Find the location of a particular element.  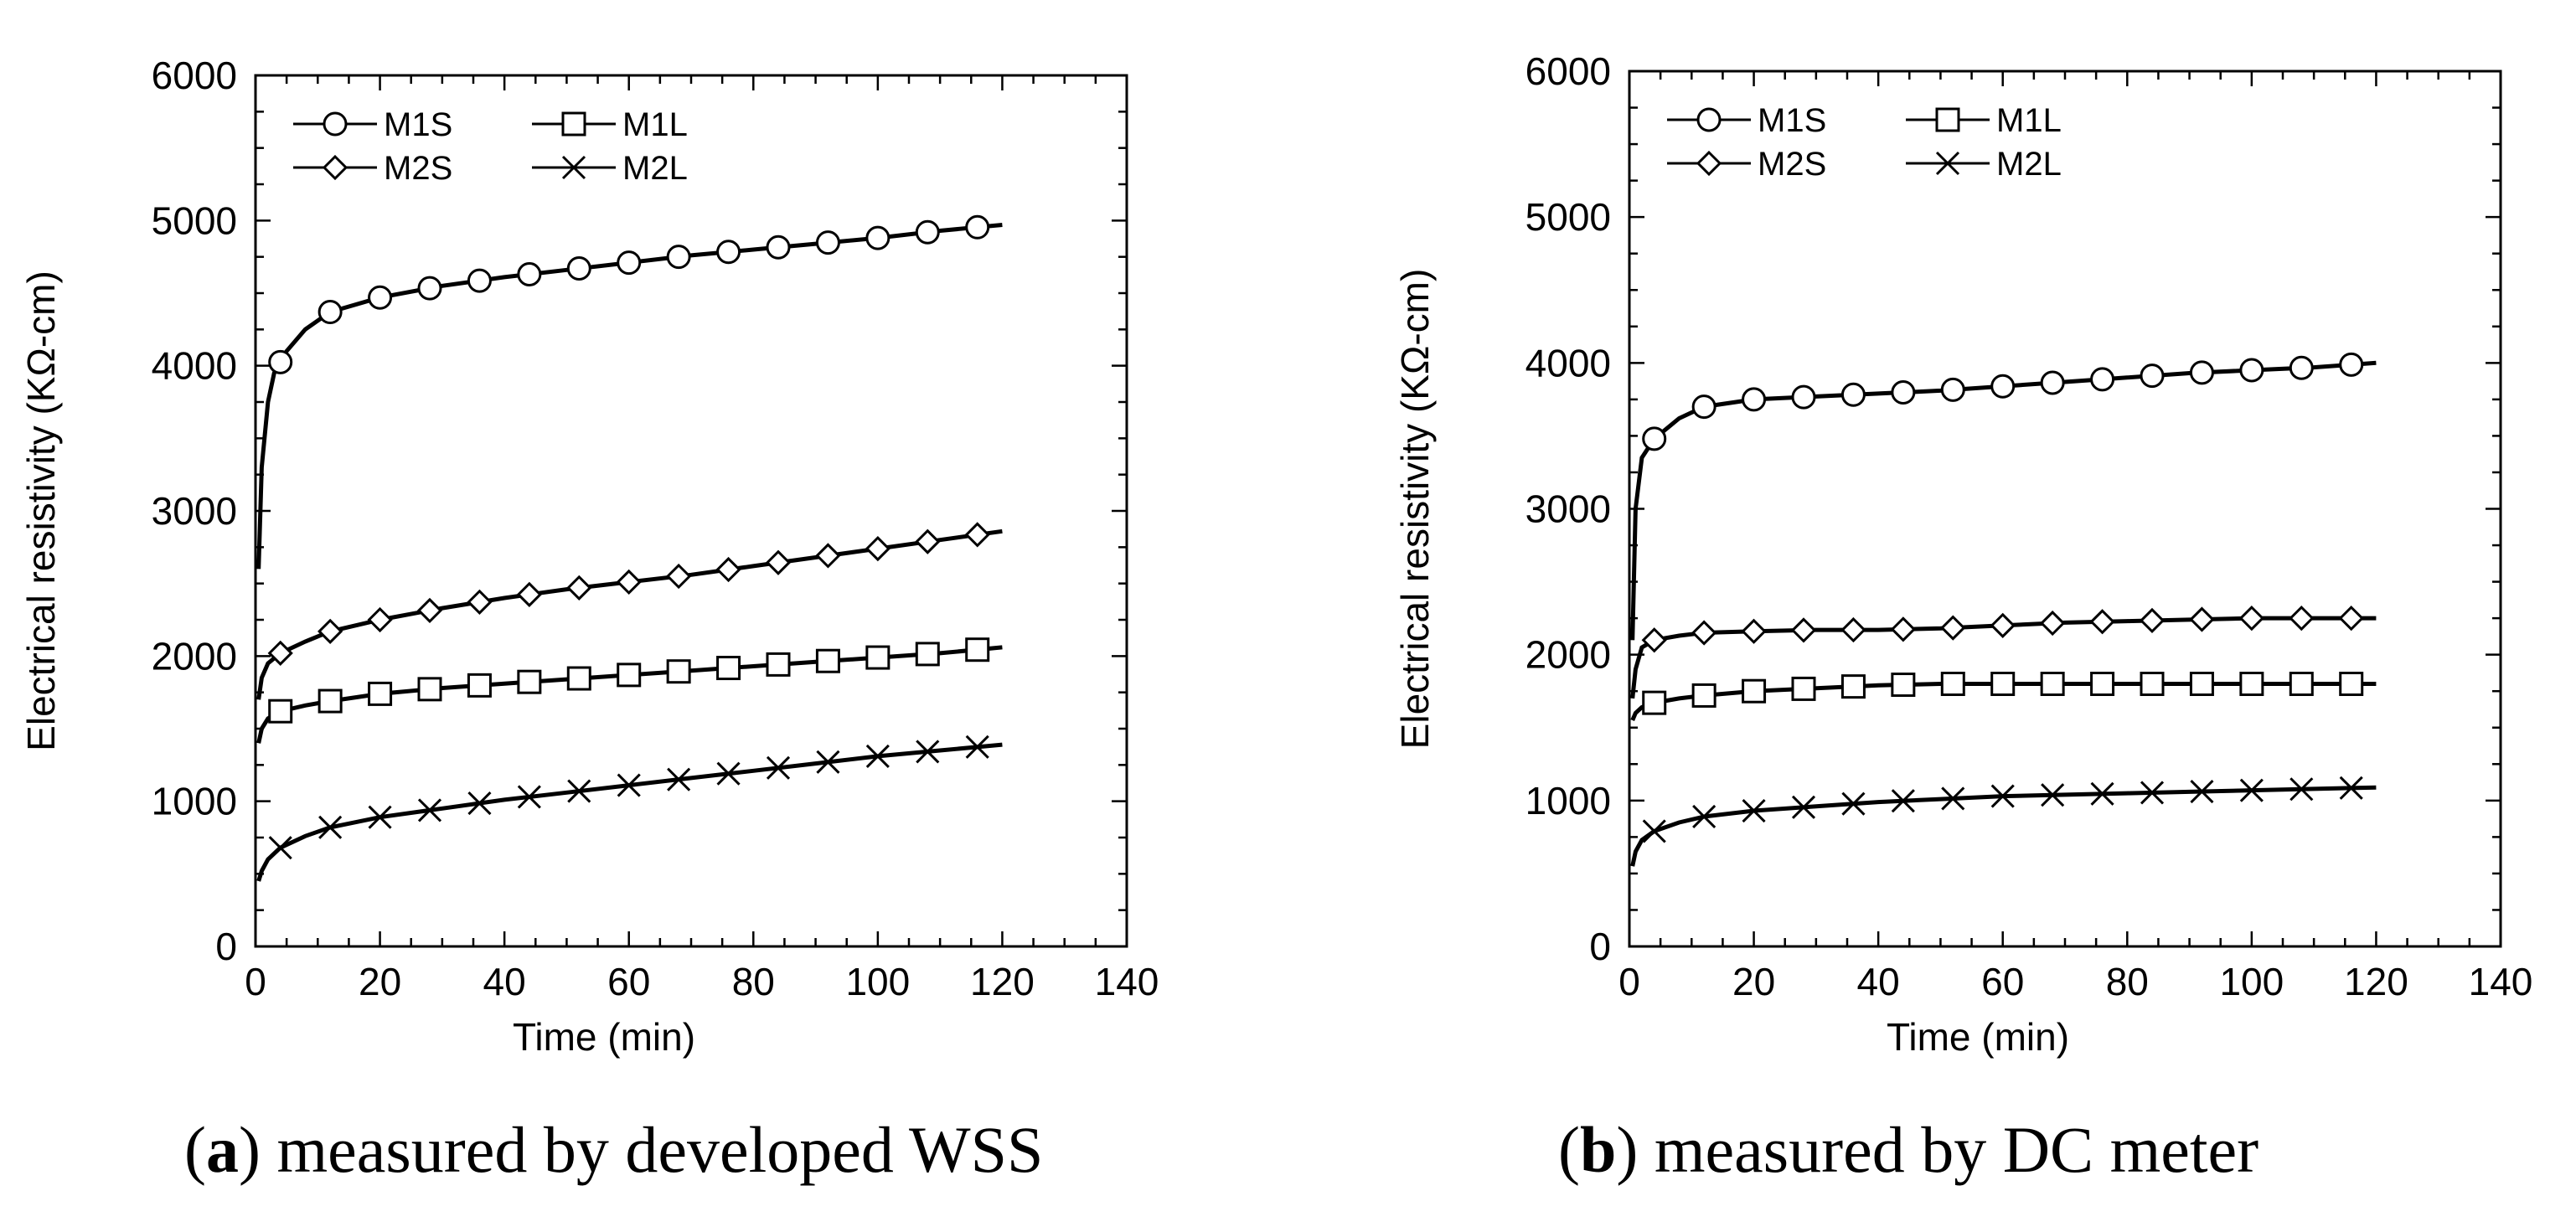

x-tick-label: 80 is located at coordinates (2127, 981).